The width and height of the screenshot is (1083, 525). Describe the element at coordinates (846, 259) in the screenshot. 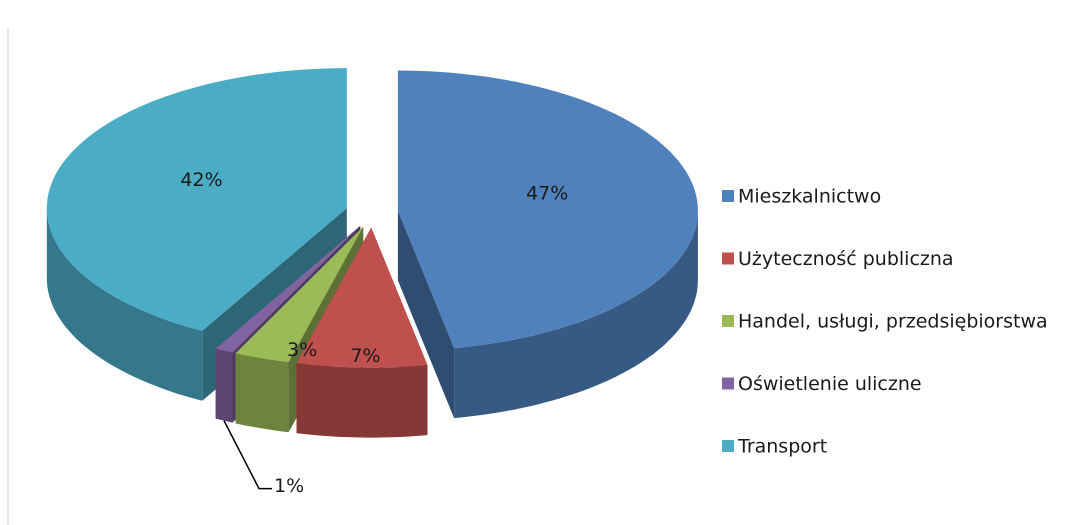

I see `legend-label: Użyteczność publiczna` at that location.